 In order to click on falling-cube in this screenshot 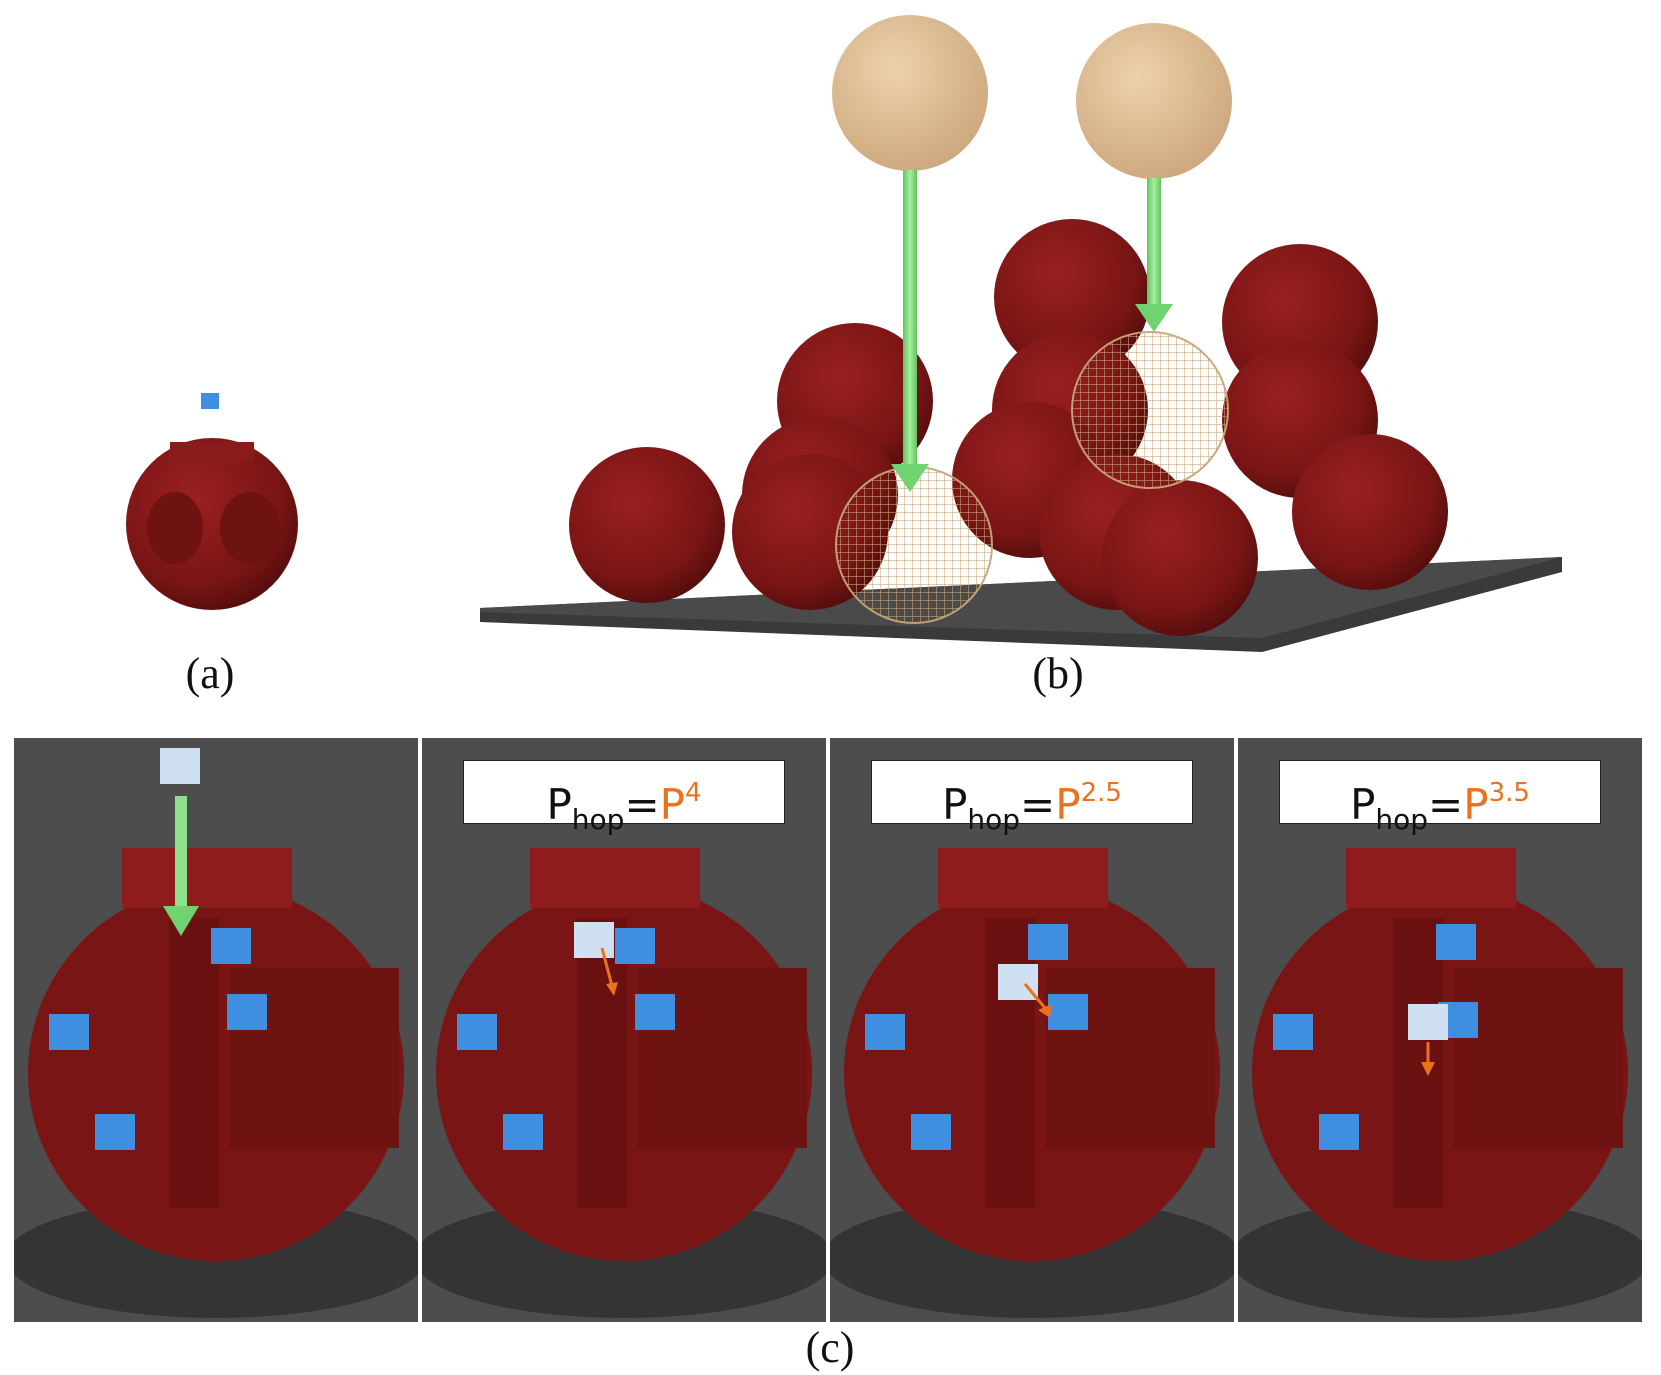, I will do `click(180, 766)`.